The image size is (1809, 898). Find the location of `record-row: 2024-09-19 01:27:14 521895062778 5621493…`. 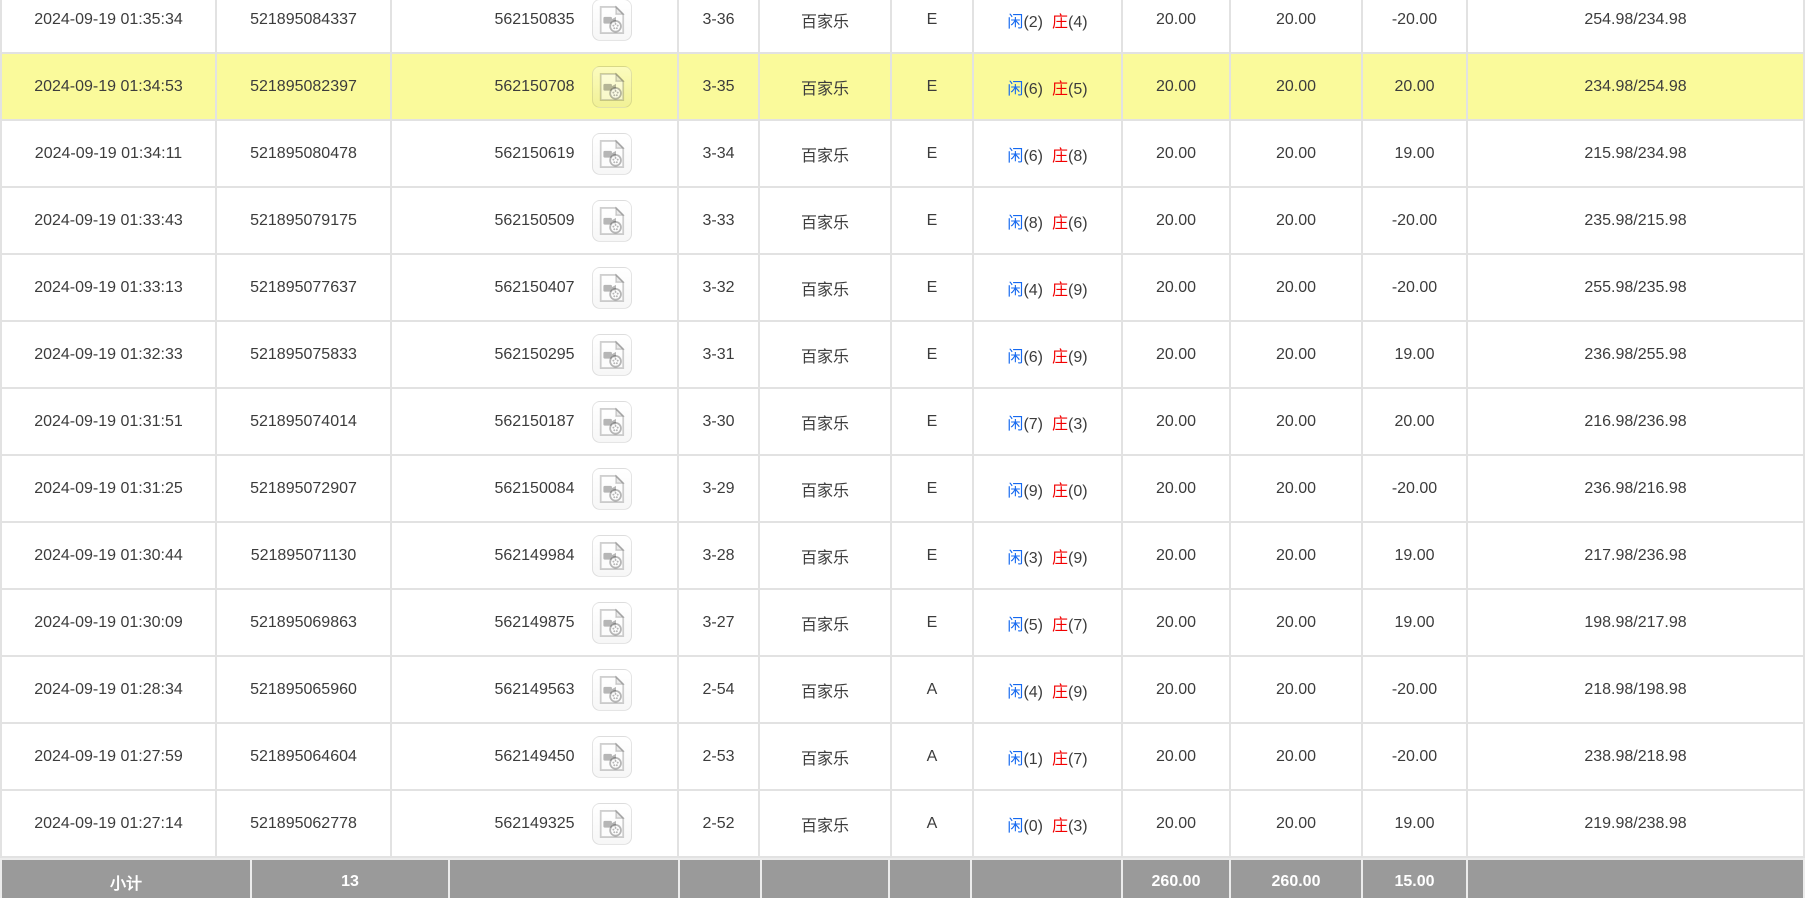

record-row: 2024-09-19 01:27:14 521895062778 5621493… is located at coordinates (902, 823).